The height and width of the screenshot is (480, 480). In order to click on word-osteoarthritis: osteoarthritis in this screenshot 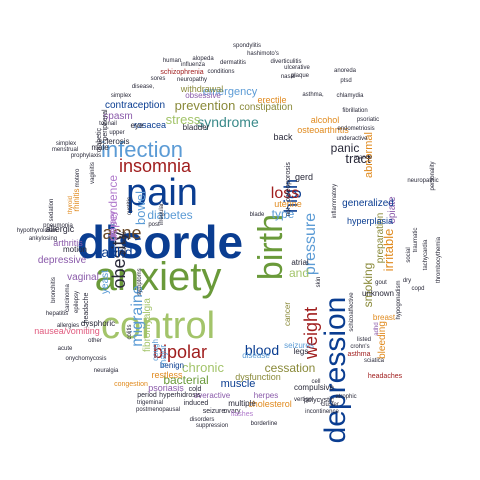, I will do `click(323, 130)`.